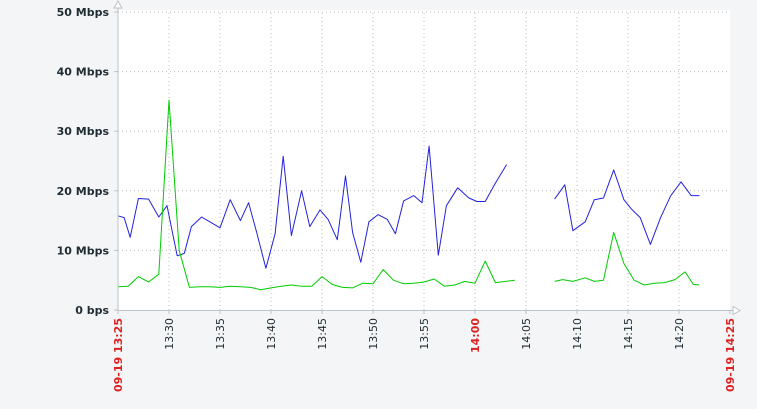 This screenshot has width=757, height=409. What do you see at coordinates (118, 4) in the screenshot?
I see `y-axis-arrow-icon` at bounding box center [118, 4].